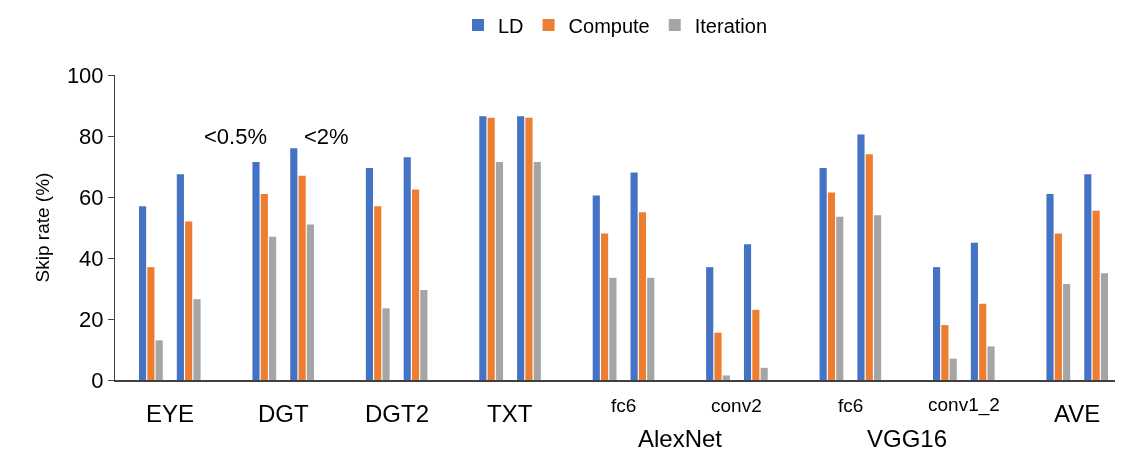 This screenshot has height=459, width=1121. What do you see at coordinates (235, 136) in the screenshot?
I see `annotation: <0.5%` at bounding box center [235, 136].